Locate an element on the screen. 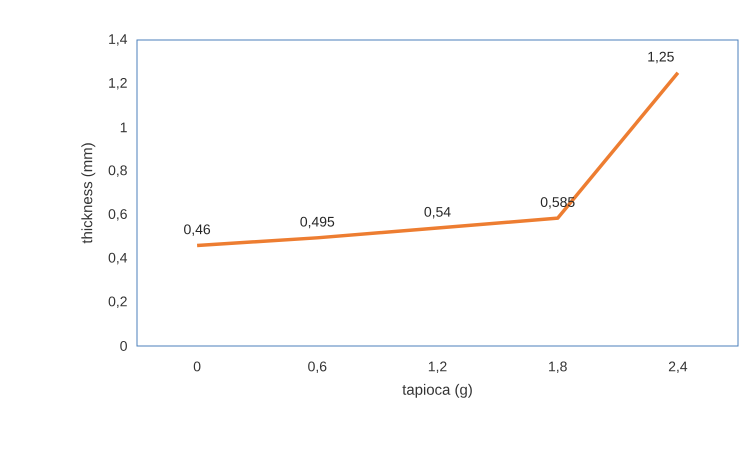  y-tick-label: 1,2 is located at coordinates (118, 84).